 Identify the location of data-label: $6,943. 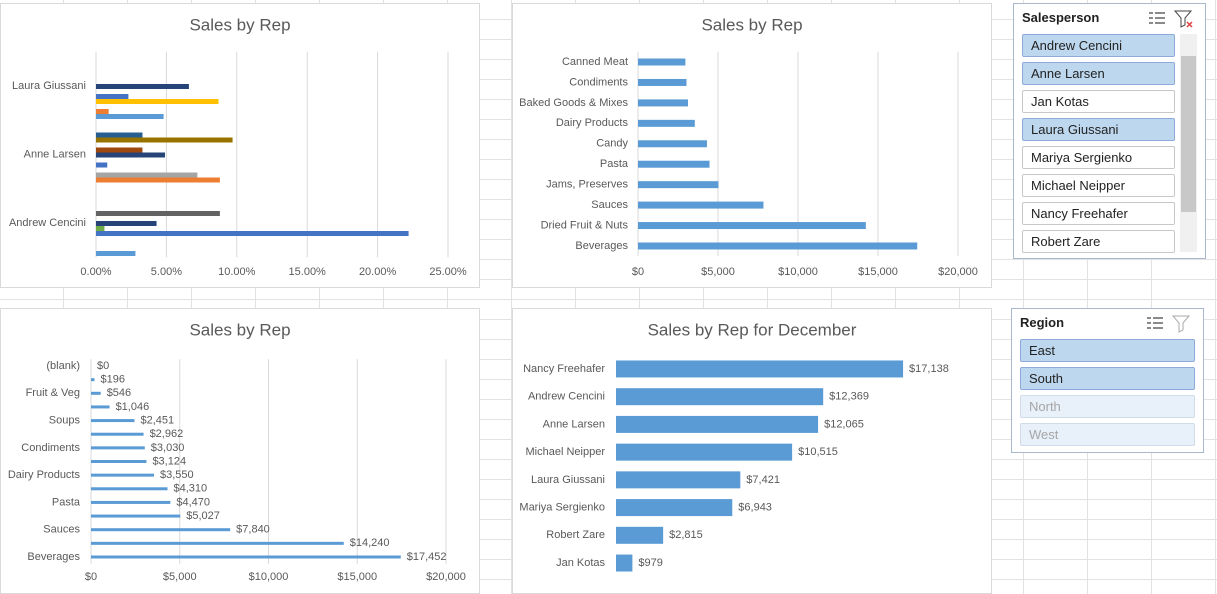
(755, 507).